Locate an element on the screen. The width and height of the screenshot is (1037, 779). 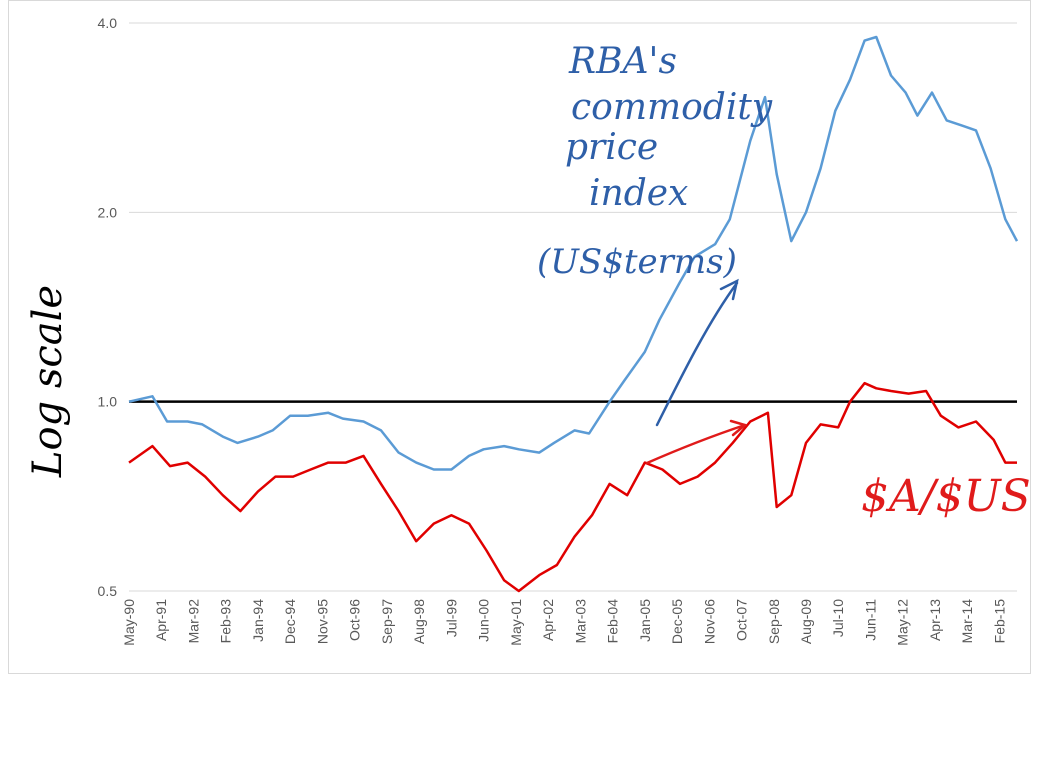
x-tick-label: May-12 is located at coordinates (903, 622).